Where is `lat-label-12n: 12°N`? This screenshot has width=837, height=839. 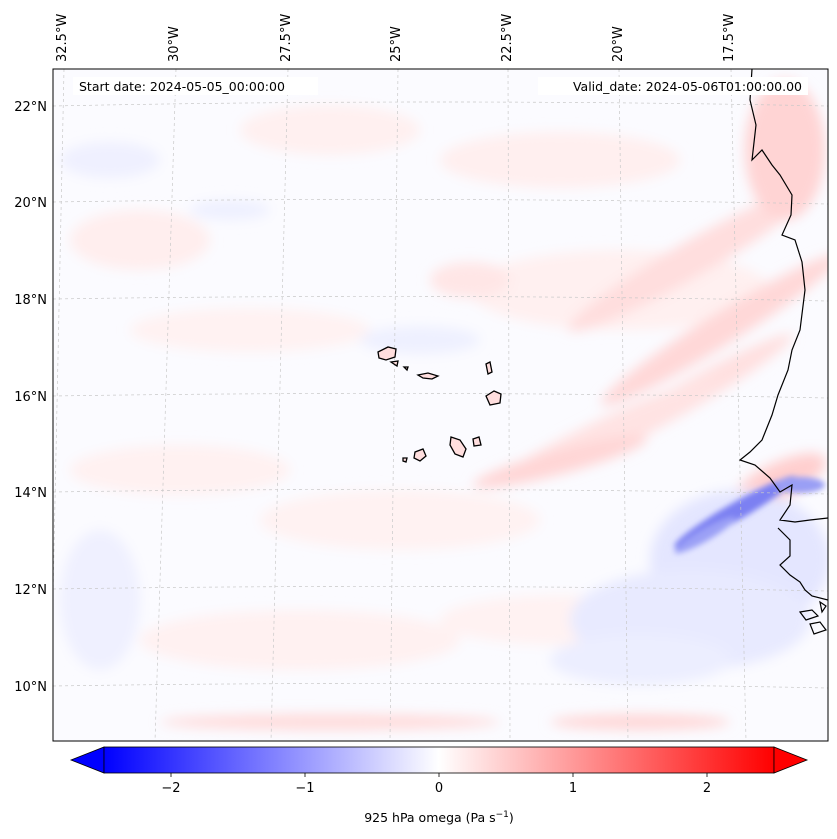 lat-label-12n: 12°N is located at coordinates (30, 590).